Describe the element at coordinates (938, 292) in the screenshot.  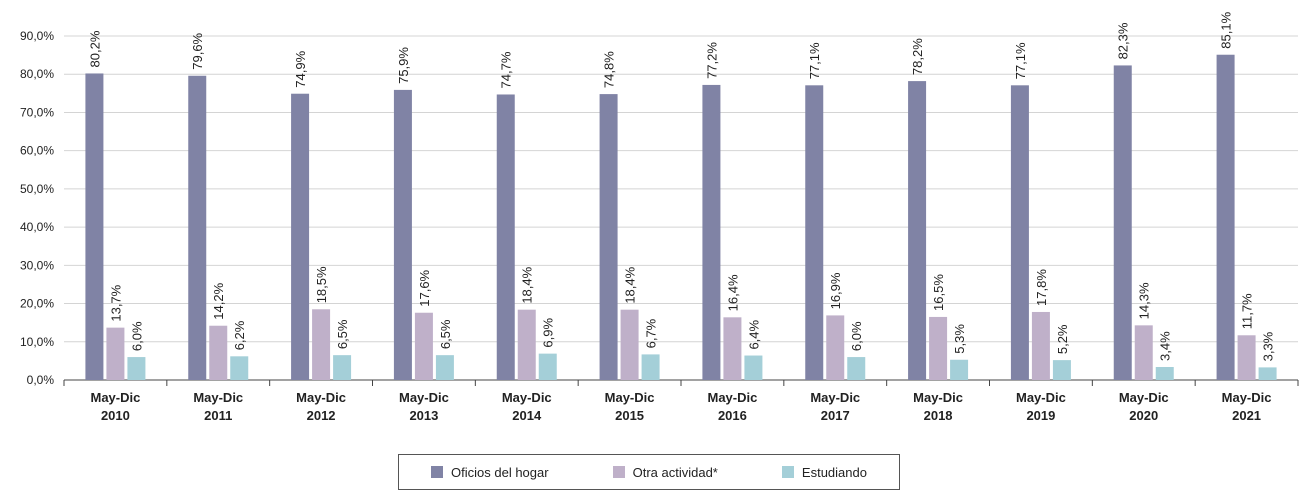
I see `data-label: 16,5%` at that location.